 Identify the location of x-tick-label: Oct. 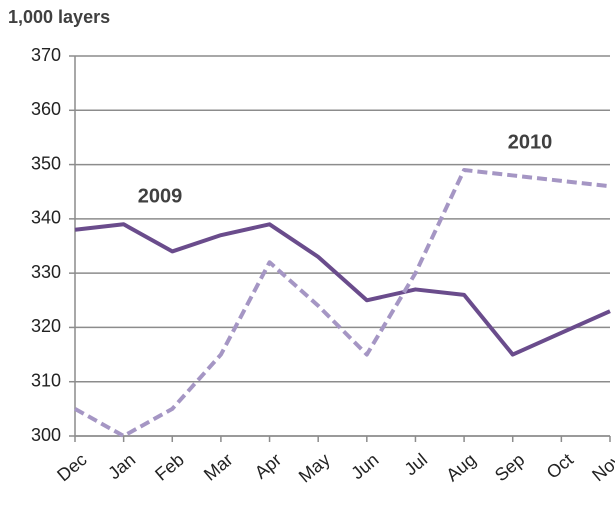
(560, 465).